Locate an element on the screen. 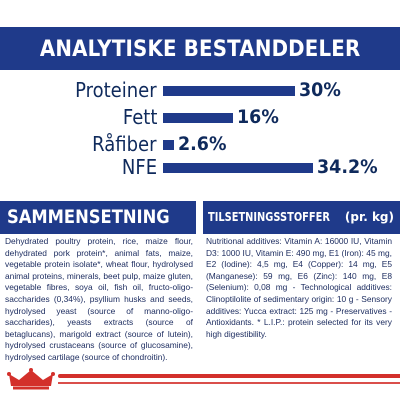 The image size is (400, 400). nutrient-value-label: 34.2% is located at coordinates (347, 167).